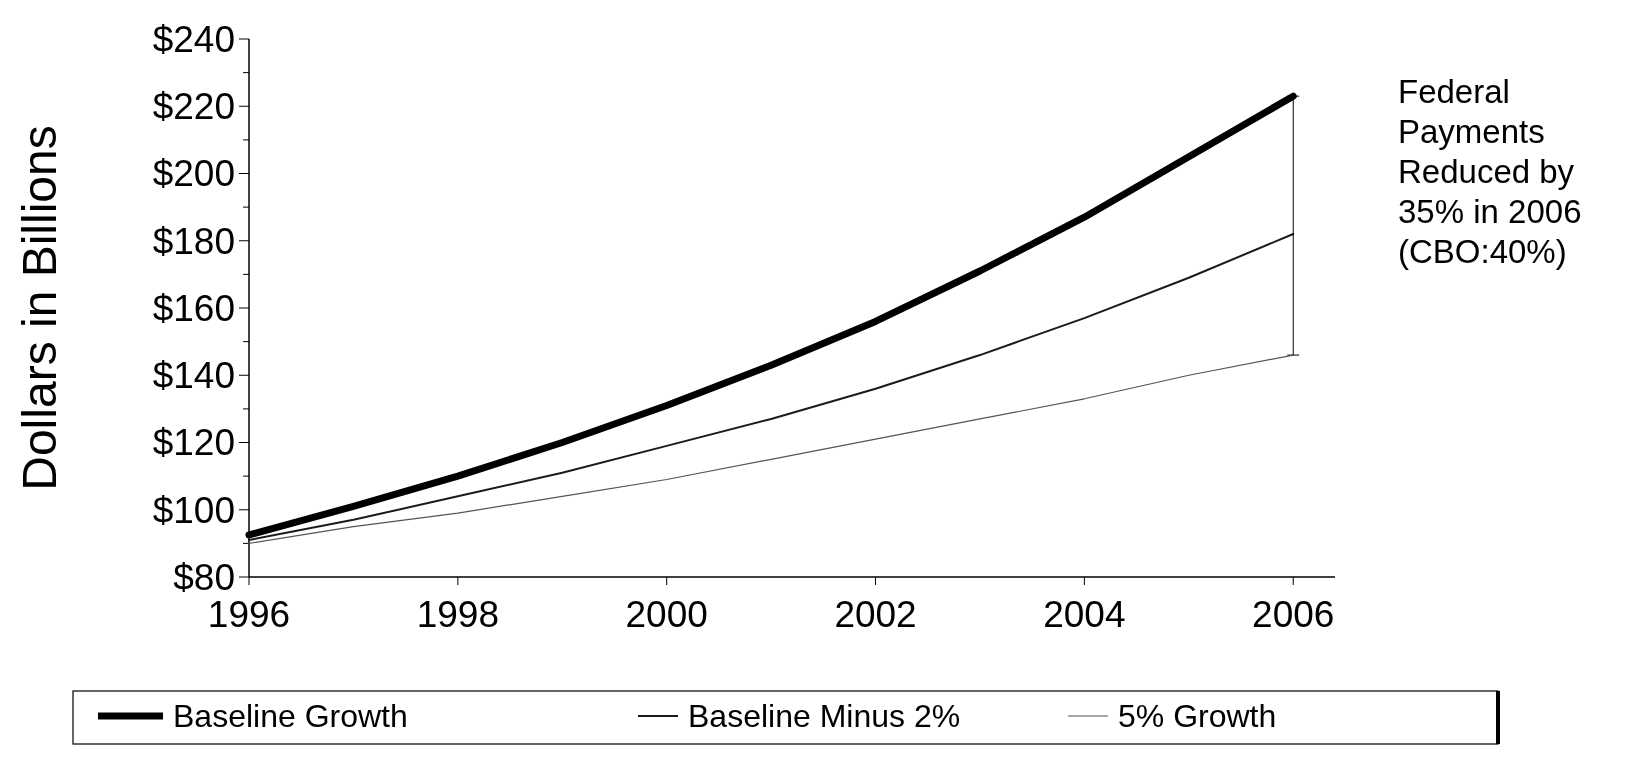 Image resolution: width=1644 pixels, height=758 pixels. Describe the element at coordinates (193, 308) in the screenshot. I see `y-tick-label: $160` at that location.